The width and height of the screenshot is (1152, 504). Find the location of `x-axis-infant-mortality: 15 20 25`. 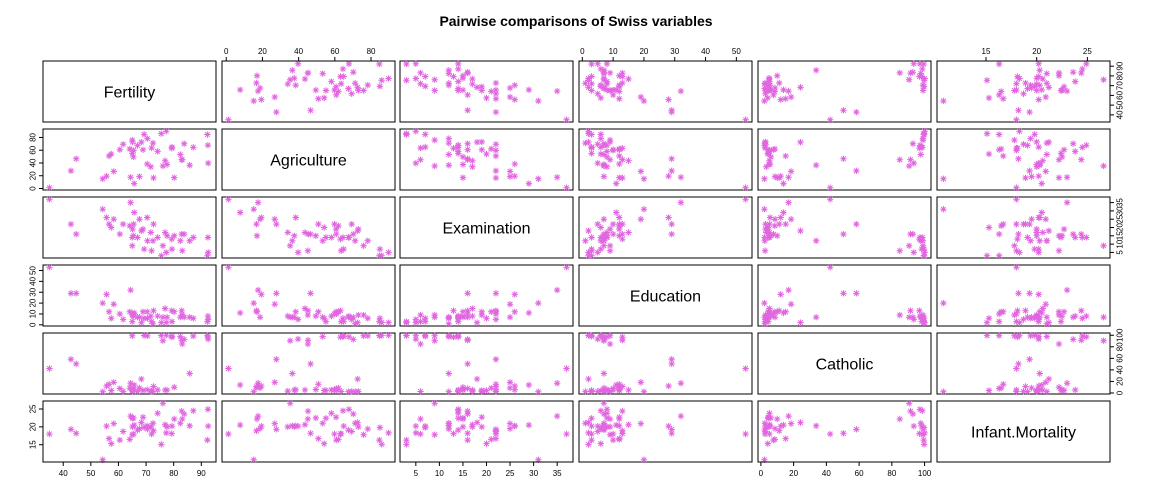

x-axis-infant-mortality: 15 20 25 is located at coordinates (1037, 54).